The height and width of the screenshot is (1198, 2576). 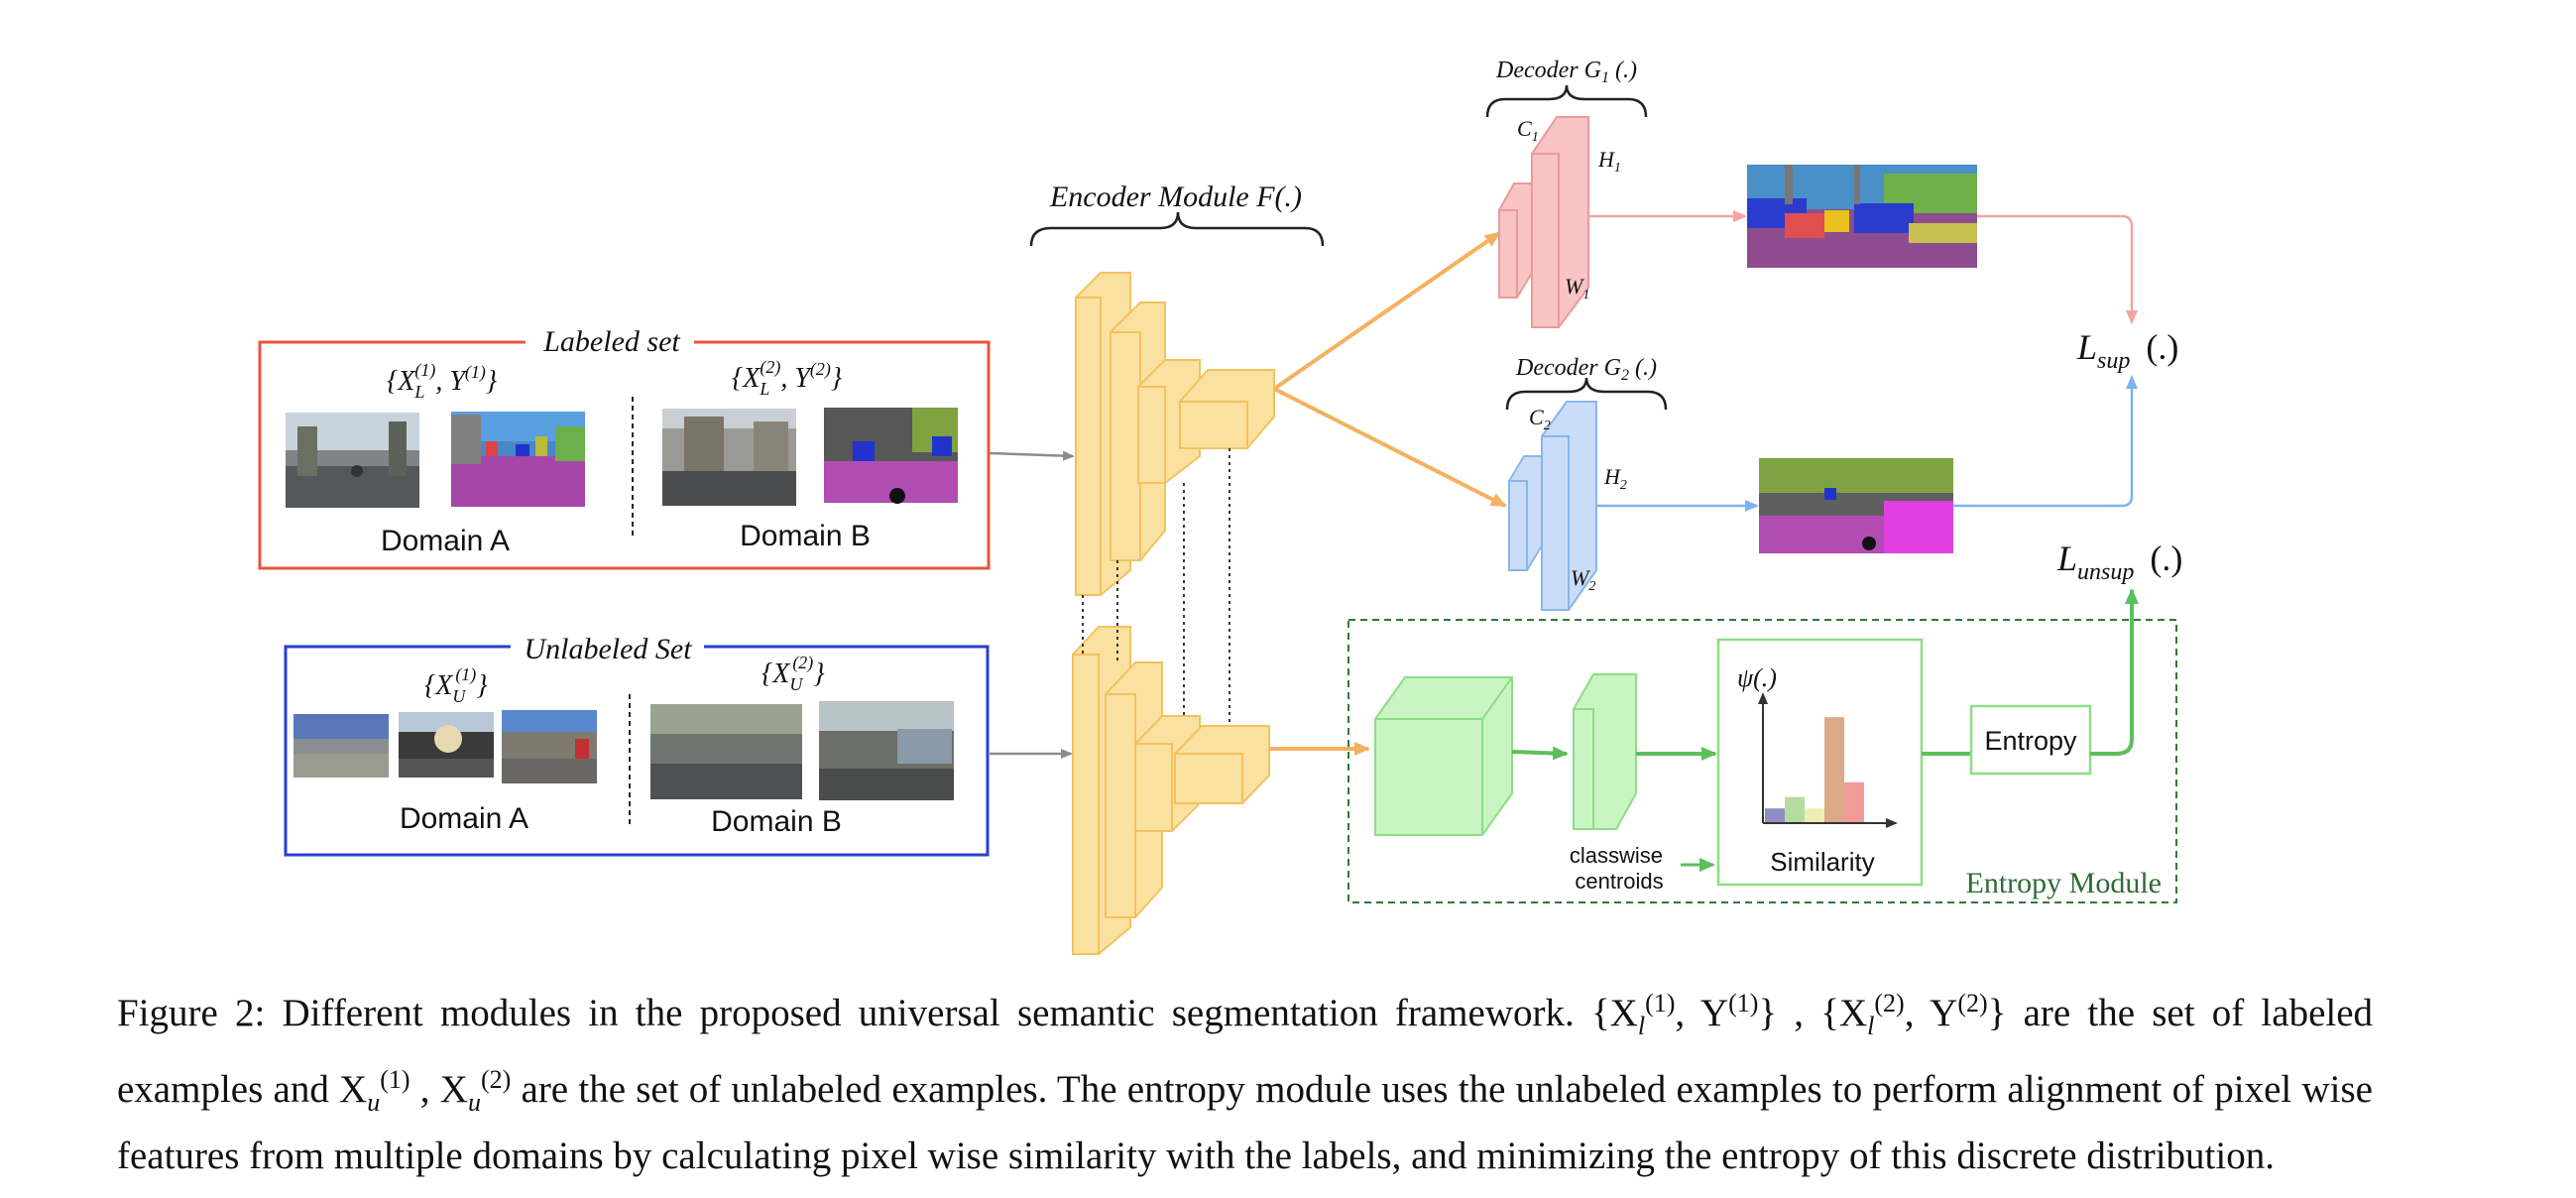 What do you see at coordinates (611, 341) in the screenshot?
I see `labeled-set-title: Labeled set` at bounding box center [611, 341].